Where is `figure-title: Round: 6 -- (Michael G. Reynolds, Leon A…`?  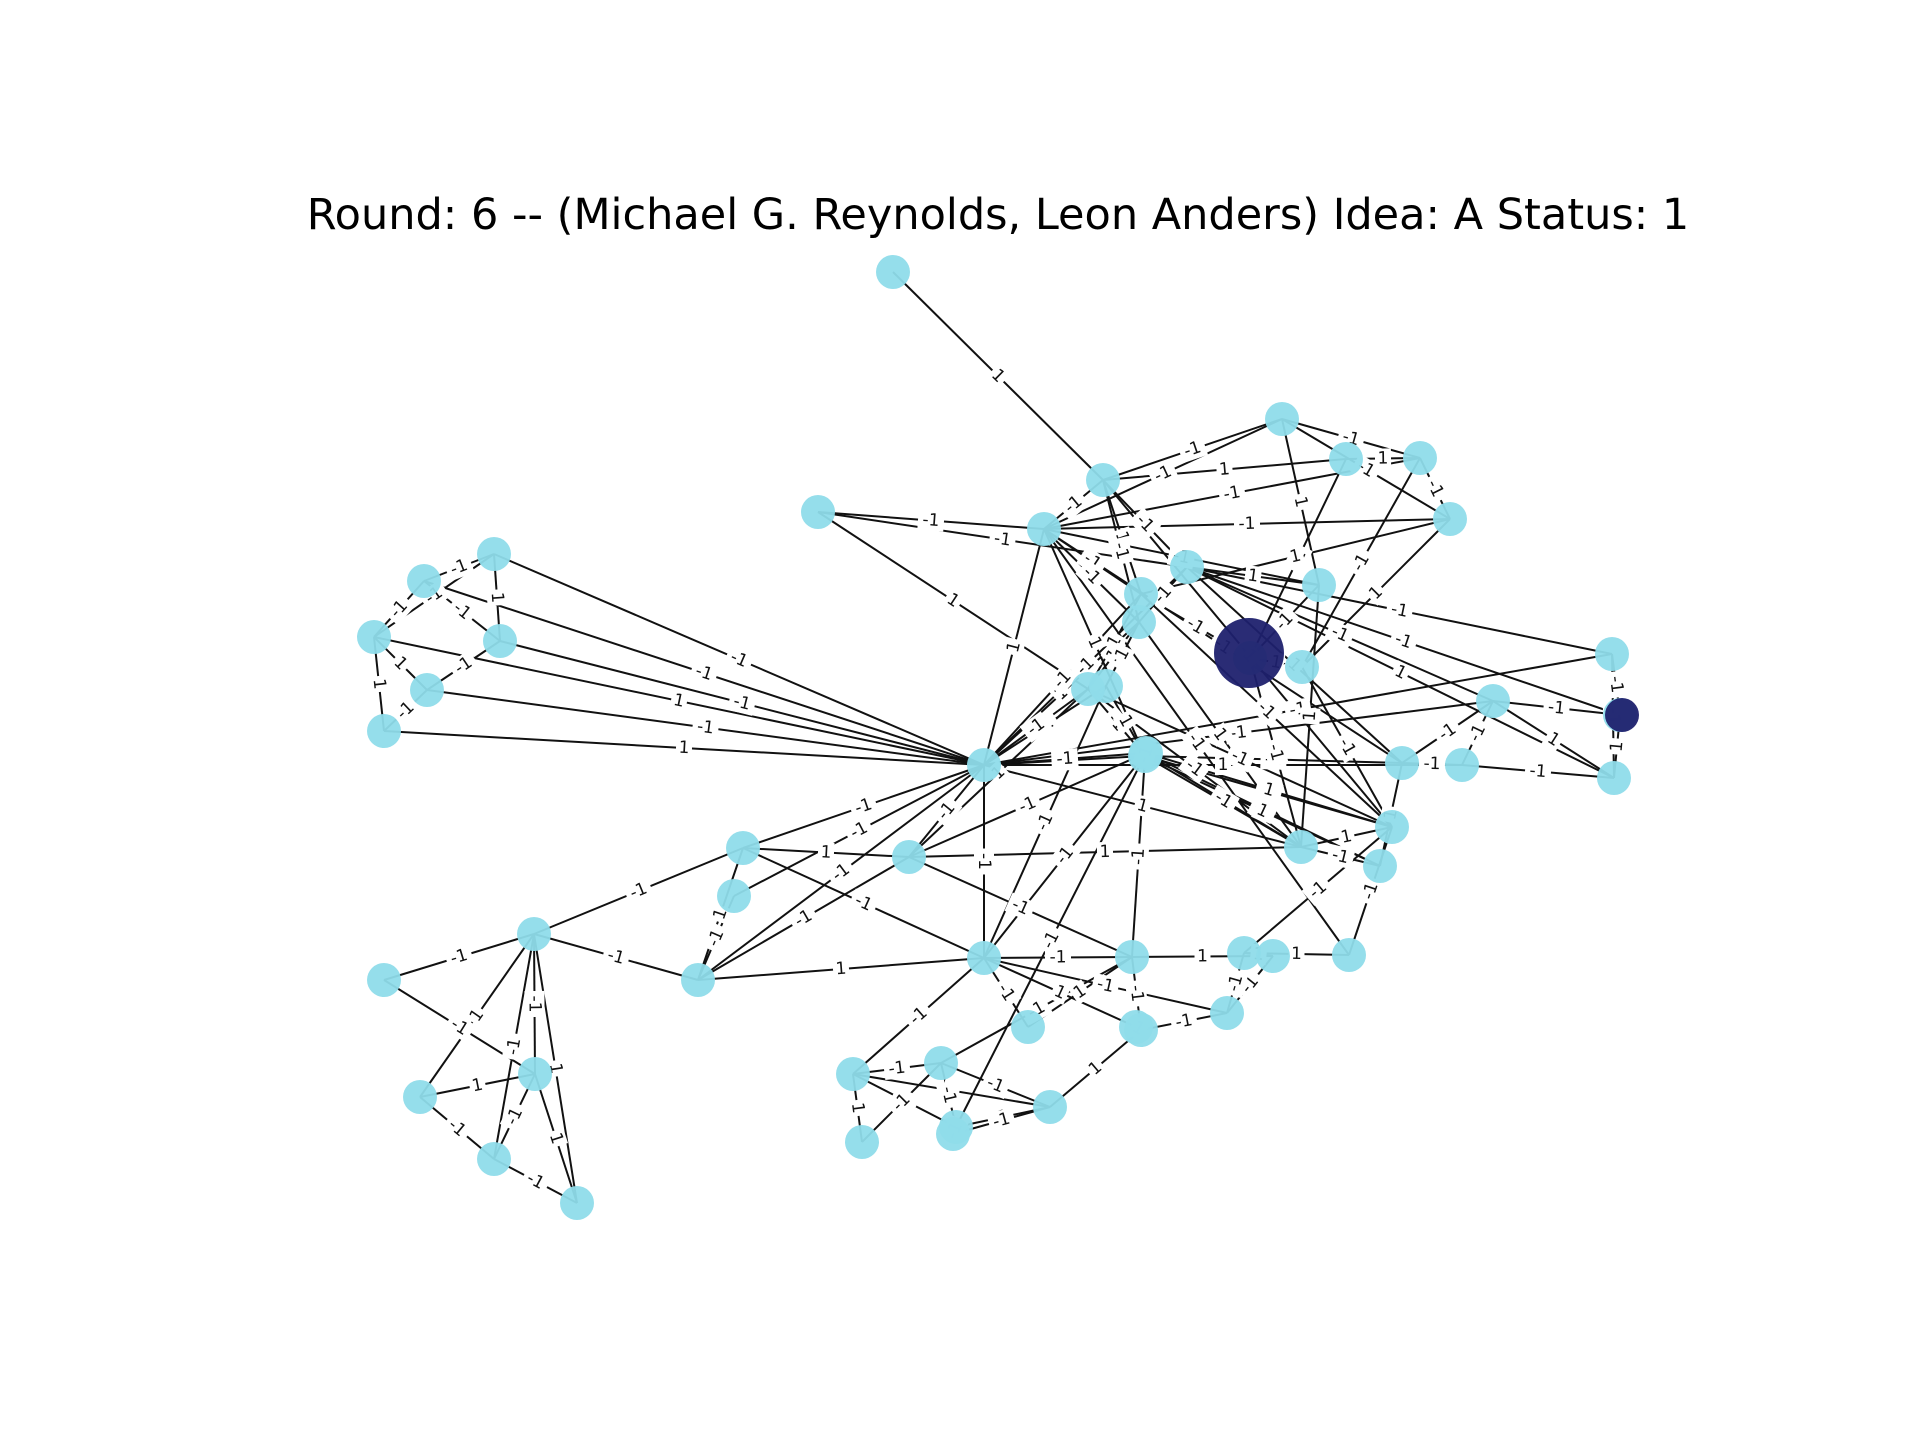
figure-title: Round: 6 -- (Michael G. Reynolds, Leon A… is located at coordinates (998, 215).